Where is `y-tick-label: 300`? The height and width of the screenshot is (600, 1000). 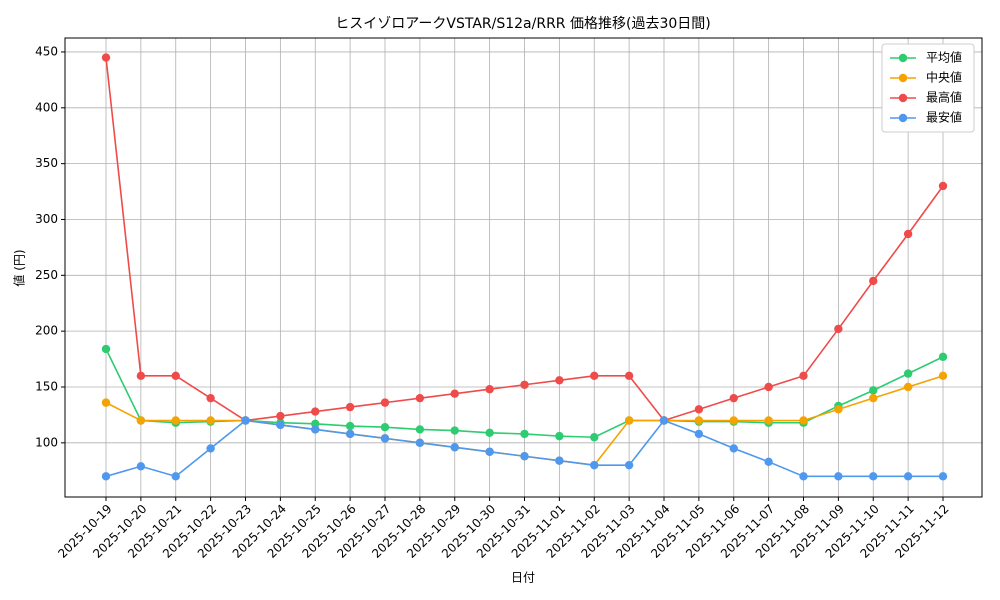 y-tick-label: 300 is located at coordinates (46, 219).